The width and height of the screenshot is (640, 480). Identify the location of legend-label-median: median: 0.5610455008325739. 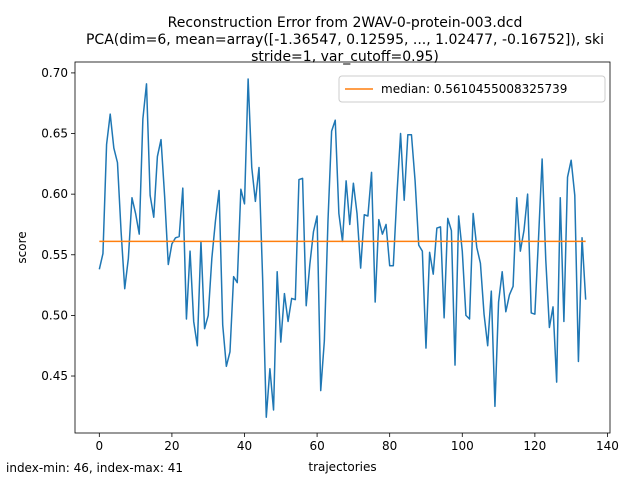
(474, 89).